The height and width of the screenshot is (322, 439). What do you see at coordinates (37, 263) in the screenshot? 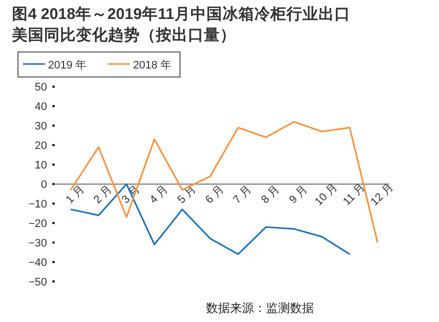
I see `y-tick-label: −40` at bounding box center [37, 263].